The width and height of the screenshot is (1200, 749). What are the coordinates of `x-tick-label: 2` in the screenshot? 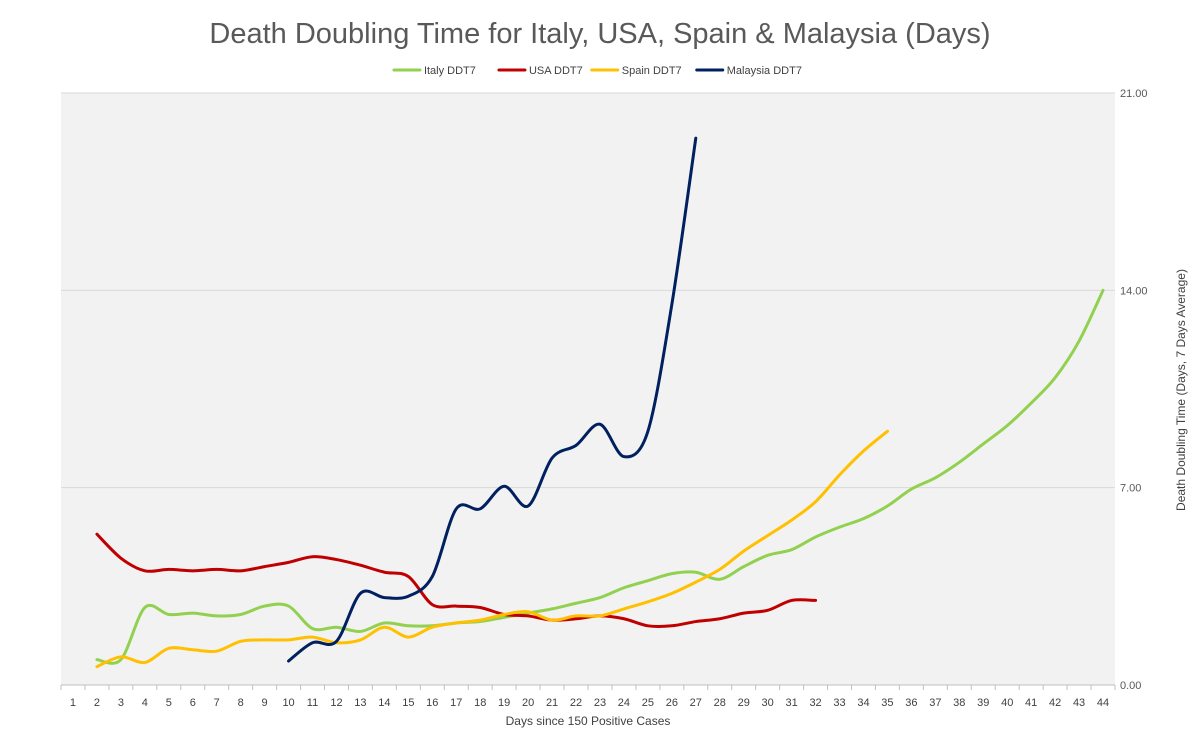 It's located at (97, 703).